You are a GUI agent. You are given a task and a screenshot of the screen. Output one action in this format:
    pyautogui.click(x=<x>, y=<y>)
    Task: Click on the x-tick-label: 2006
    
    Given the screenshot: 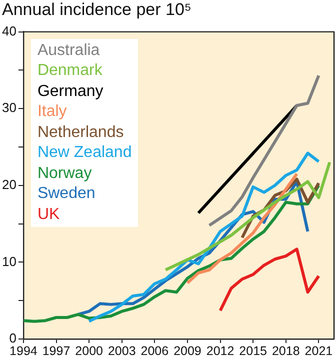 What is the action you would take?
    pyautogui.click(x=154, y=351)
    